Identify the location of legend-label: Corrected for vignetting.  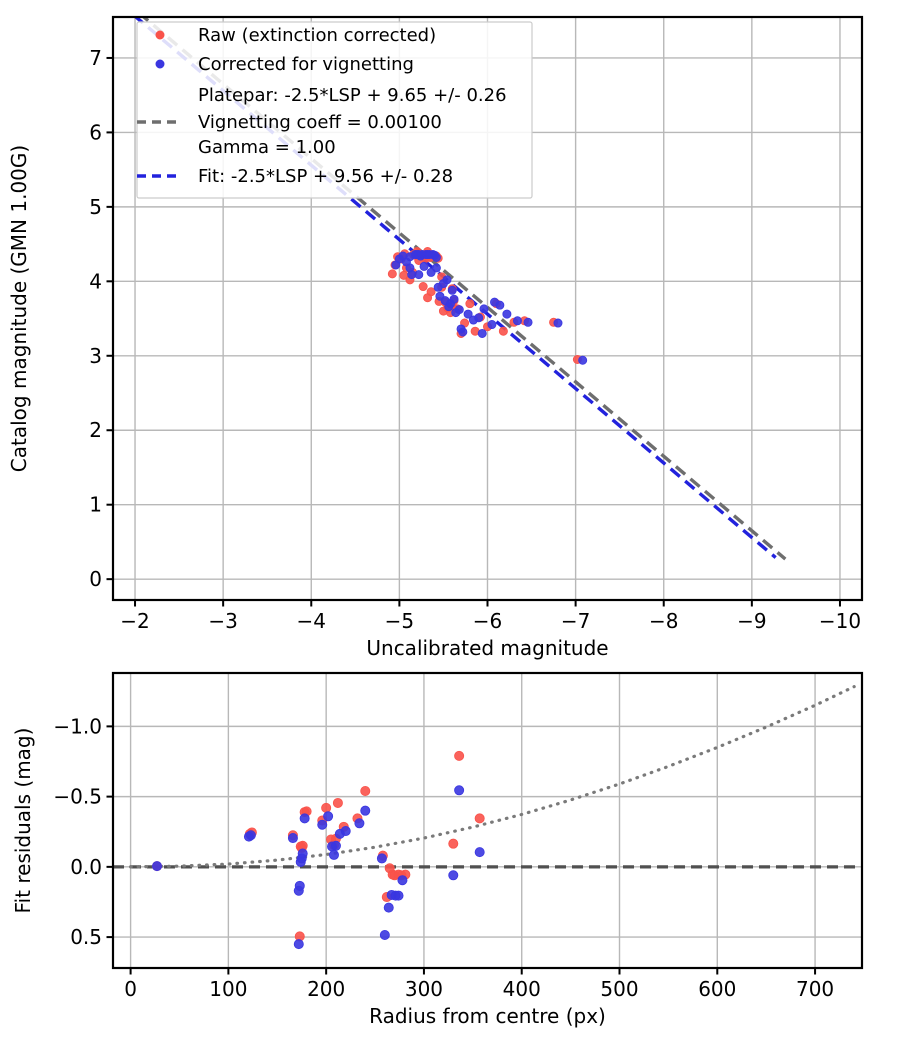
(306, 64).